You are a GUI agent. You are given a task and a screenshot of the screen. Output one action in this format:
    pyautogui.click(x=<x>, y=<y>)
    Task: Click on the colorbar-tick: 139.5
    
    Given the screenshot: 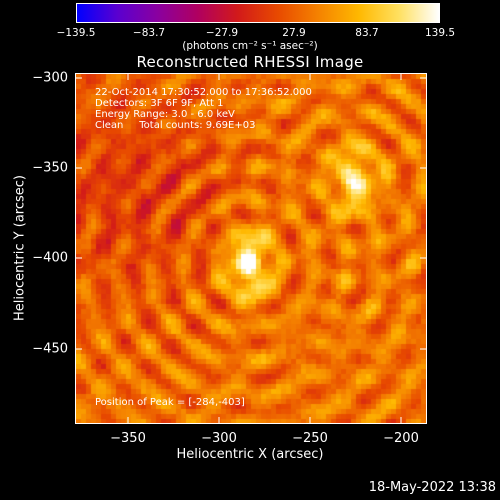 What is the action you would take?
    pyautogui.click(x=440, y=33)
    